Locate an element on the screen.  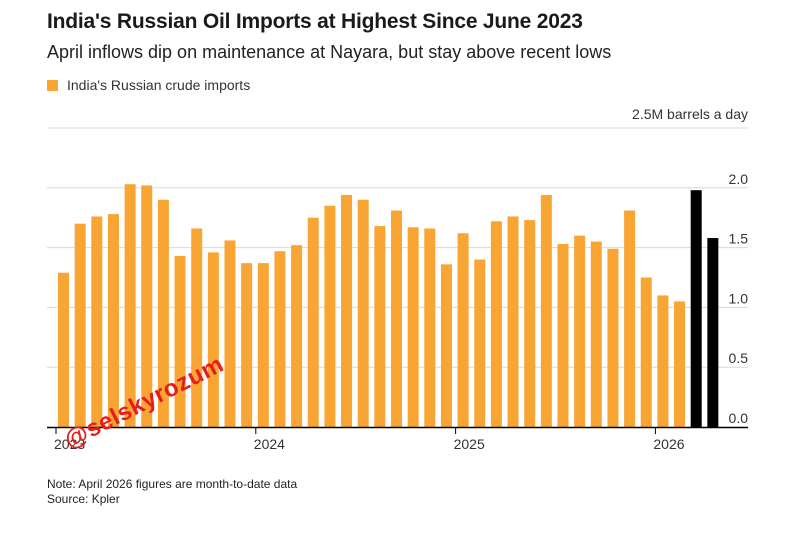
y-tick-label: 2.0 is located at coordinates (739, 179).